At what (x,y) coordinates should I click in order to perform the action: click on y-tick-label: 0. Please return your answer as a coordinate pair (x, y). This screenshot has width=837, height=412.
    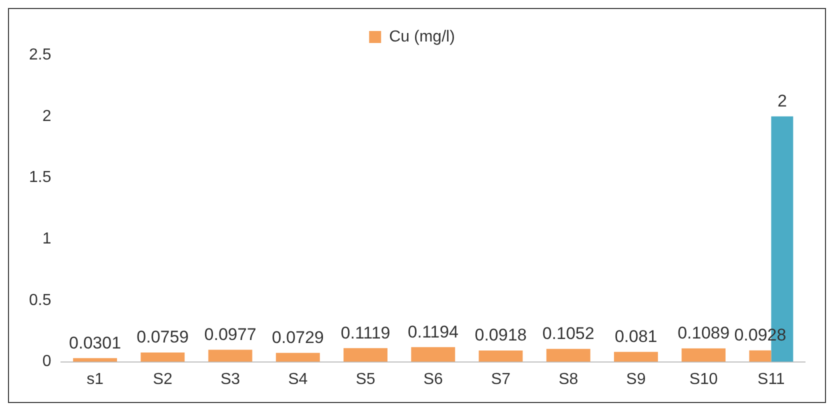
    Looking at the image, I should click on (47, 361).